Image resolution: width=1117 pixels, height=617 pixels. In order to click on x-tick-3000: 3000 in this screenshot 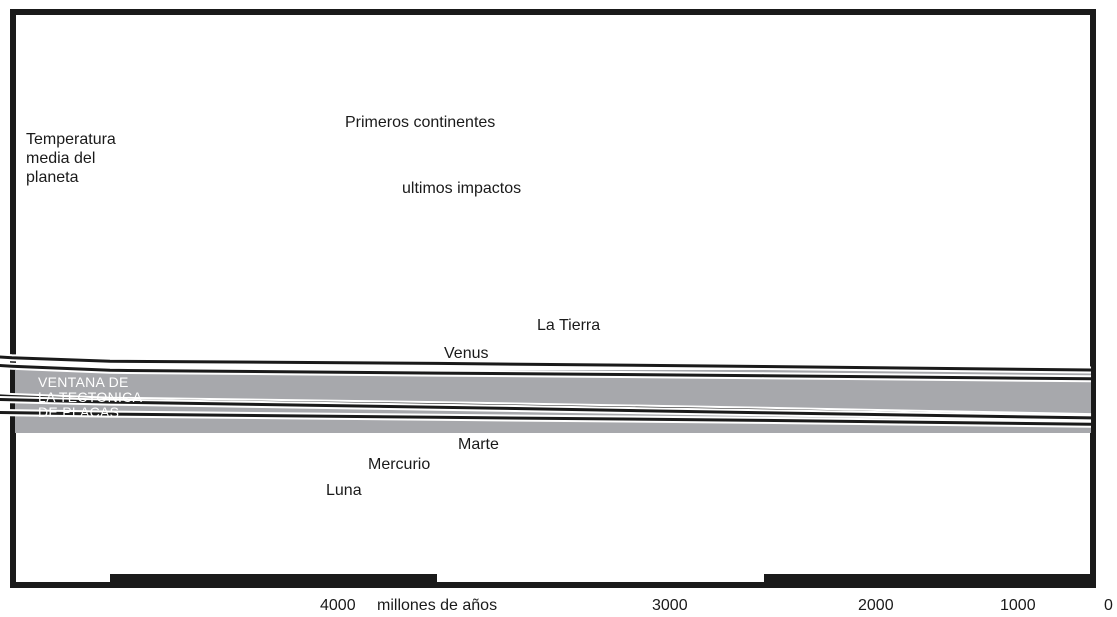, I will do `click(670, 605)`.